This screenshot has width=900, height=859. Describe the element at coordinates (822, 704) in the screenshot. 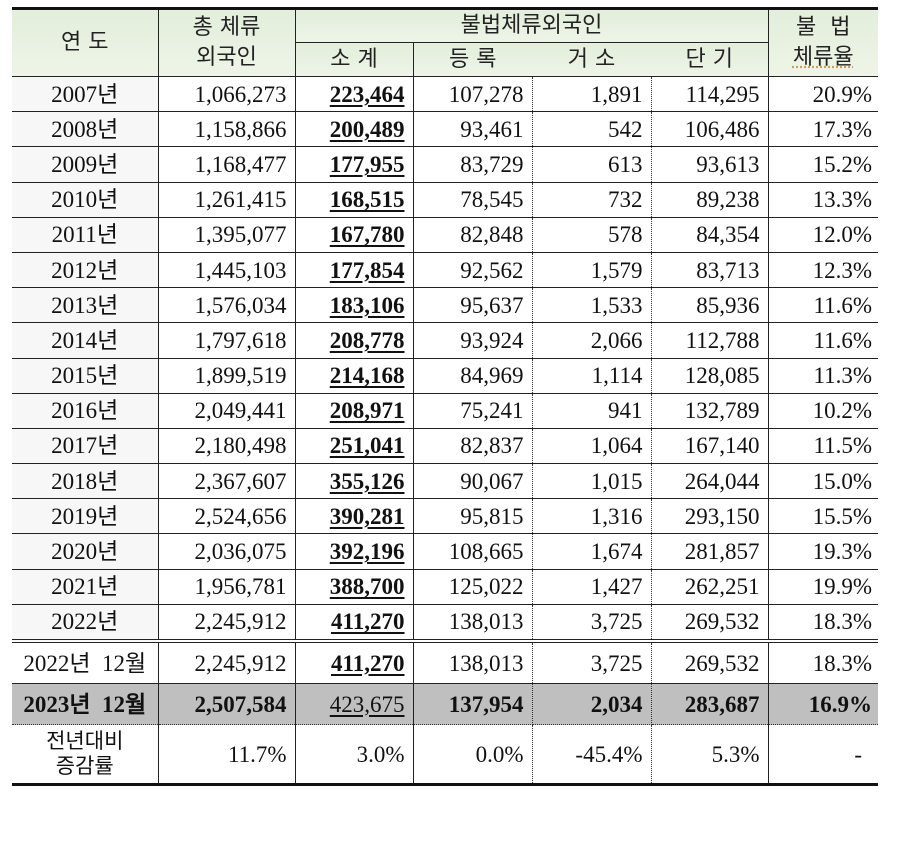

I see `cell-rate: 16.9%` at that location.